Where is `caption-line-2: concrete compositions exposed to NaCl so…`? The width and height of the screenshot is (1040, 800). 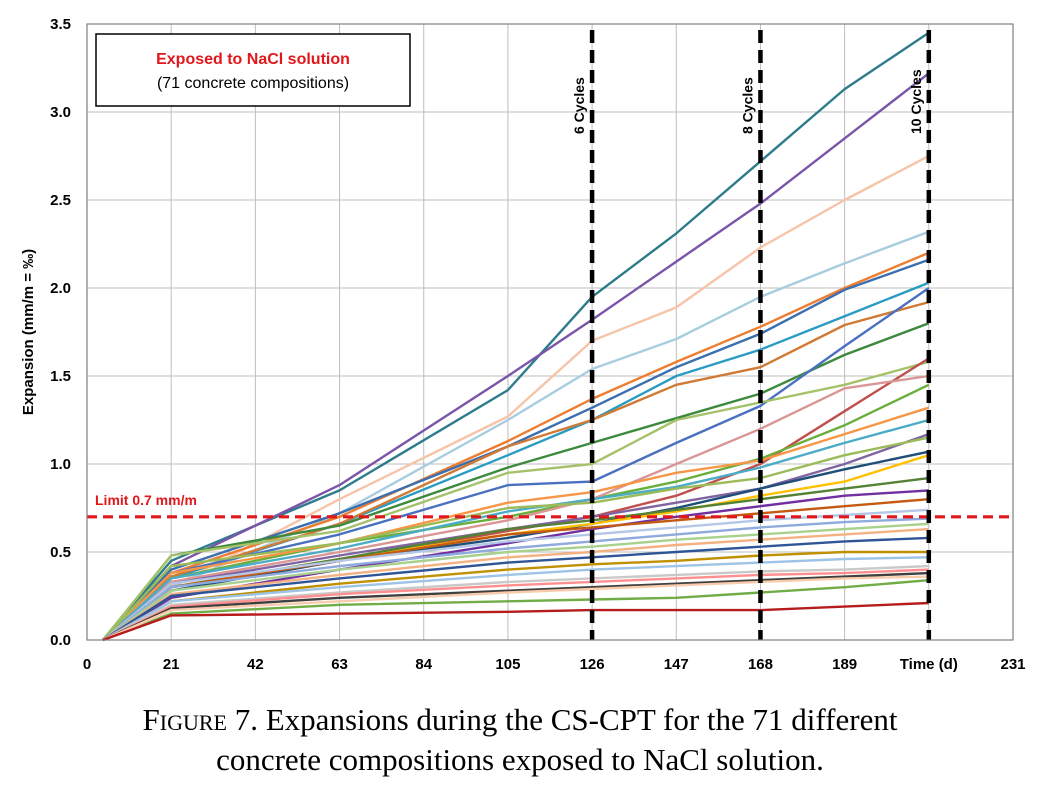
caption-line-2: concrete compositions exposed to NaCl so… is located at coordinates (520, 759).